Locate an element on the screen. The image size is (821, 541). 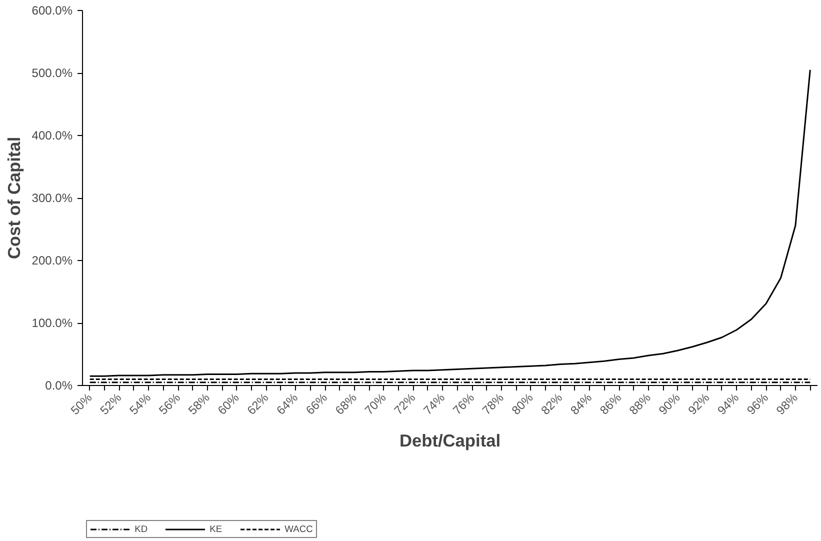
x-tick-label: 72% is located at coordinates (404, 404).